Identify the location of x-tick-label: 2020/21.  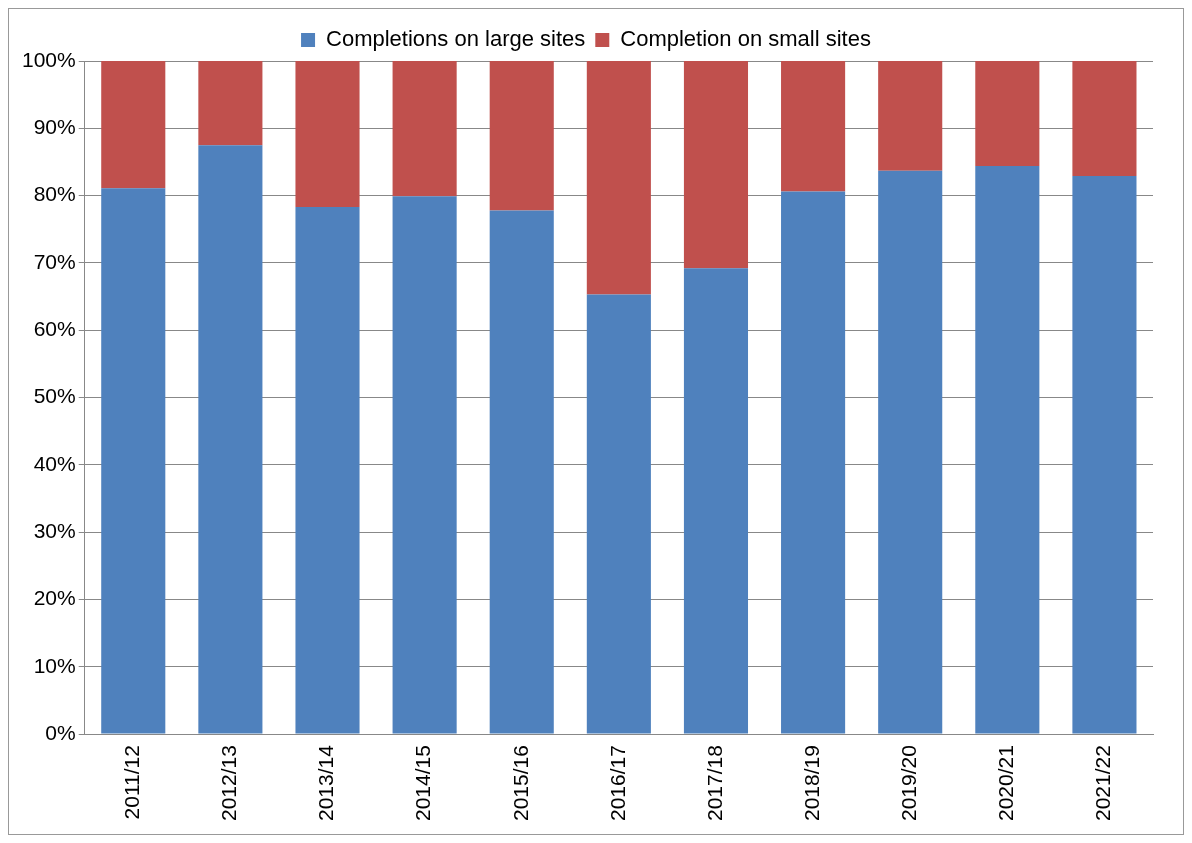
(1006, 783).